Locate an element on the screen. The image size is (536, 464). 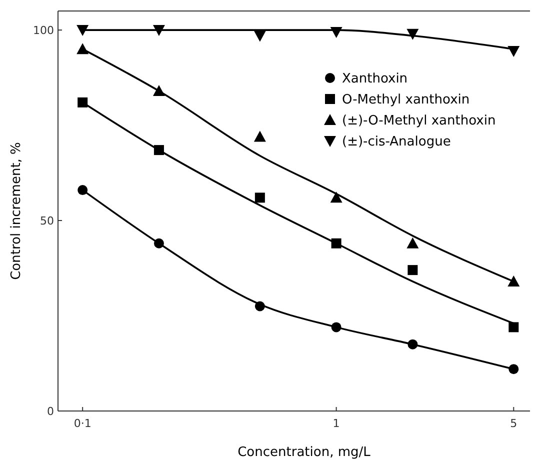
y-tick-label: 50 is located at coordinates (47, 221).